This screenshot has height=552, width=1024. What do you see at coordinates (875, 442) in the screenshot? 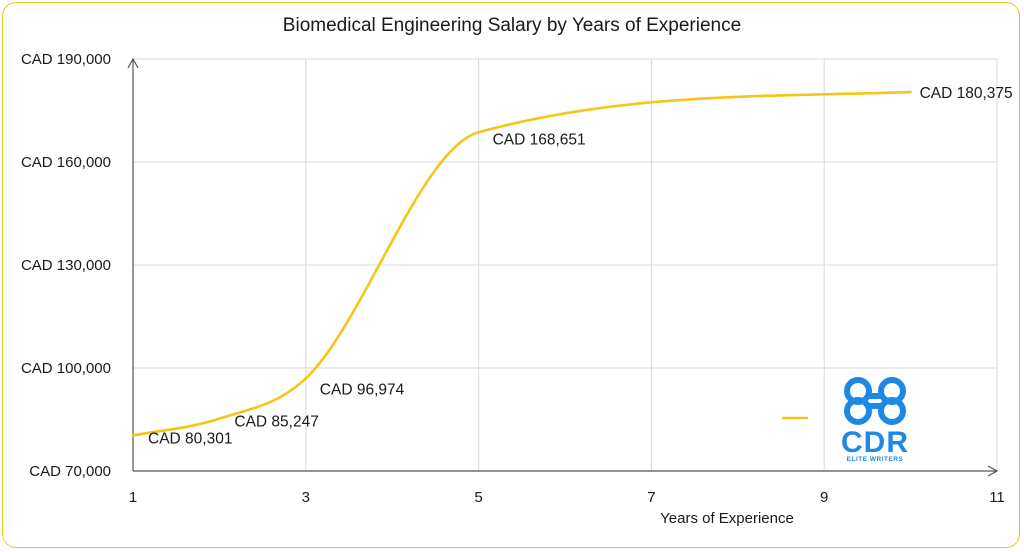
I see `logo-text: CDR` at bounding box center [875, 442].